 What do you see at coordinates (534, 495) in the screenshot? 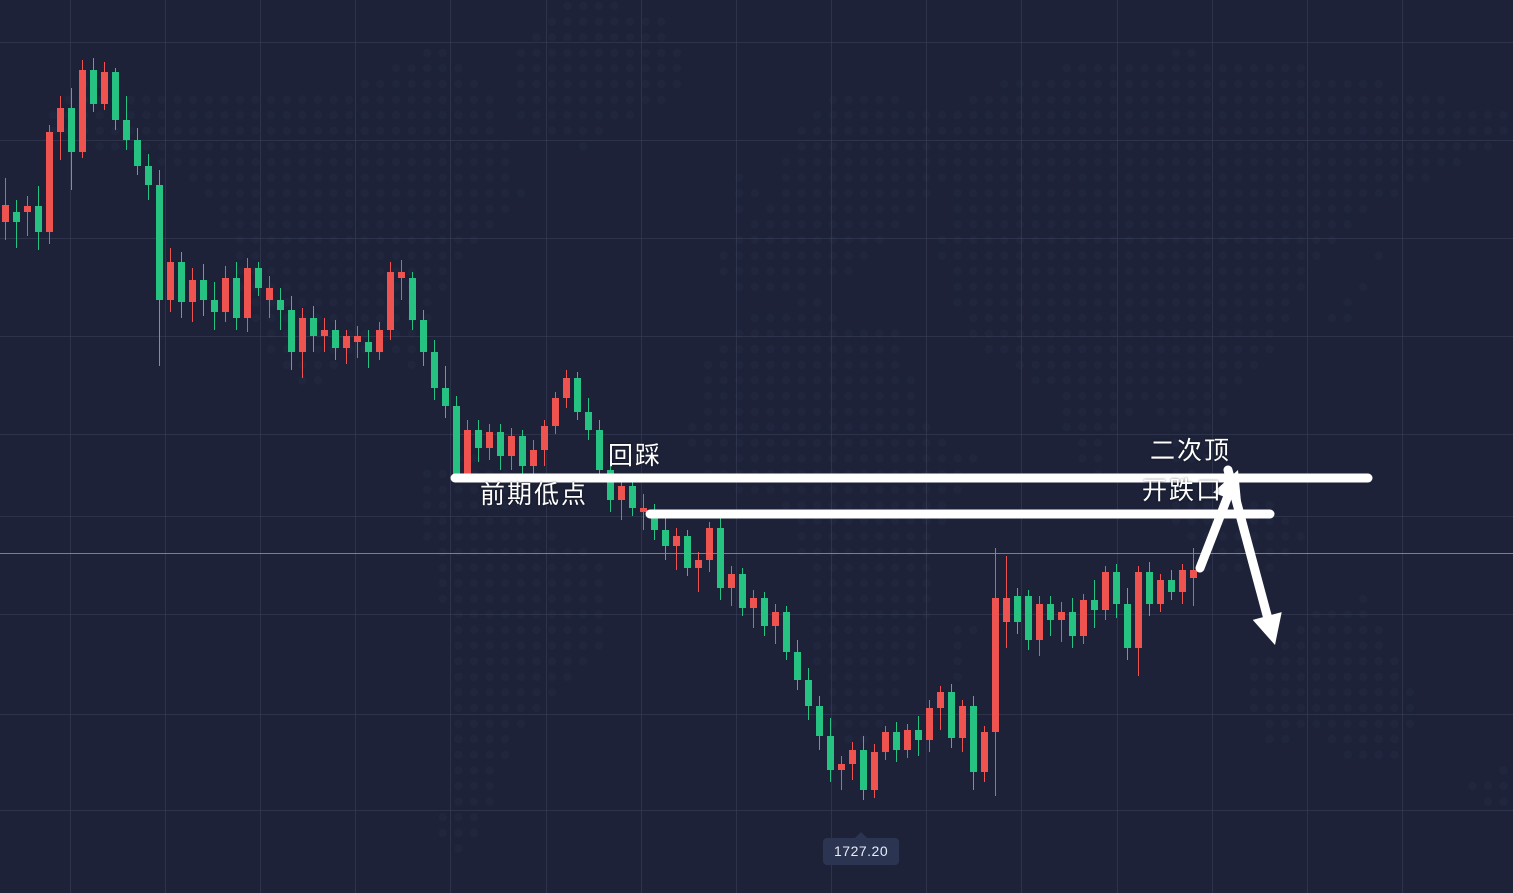
I see `annotation-qianqi-didian: 前期低点` at bounding box center [534, 495].